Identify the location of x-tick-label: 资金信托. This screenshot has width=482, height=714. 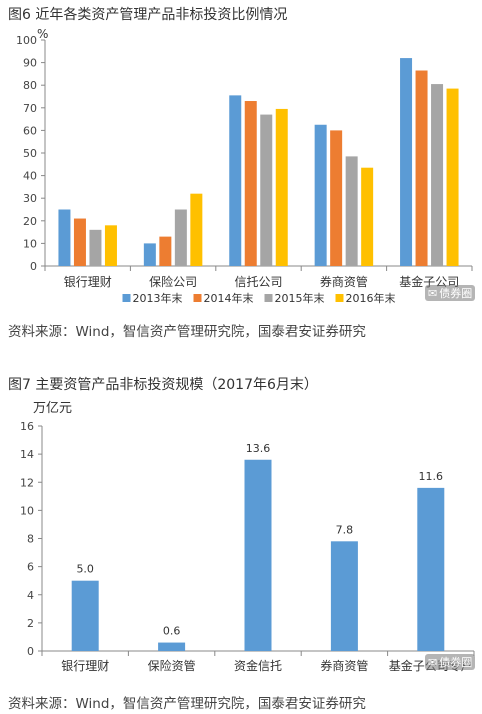
(258, 665).